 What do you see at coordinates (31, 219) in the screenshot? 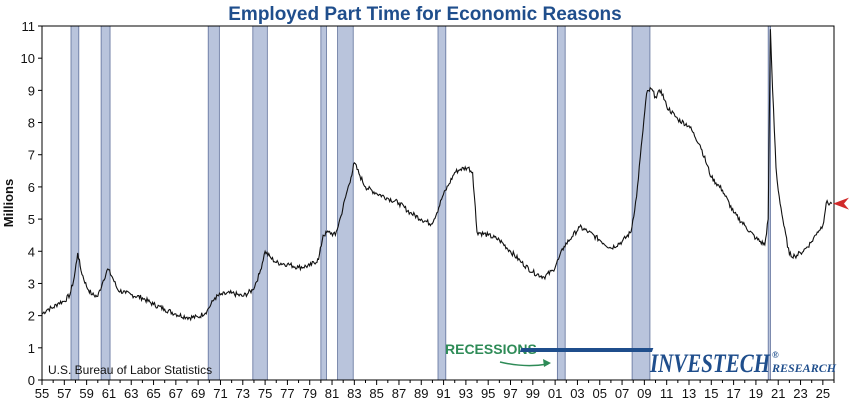
I see `y-tick-label: 5` at bounding box center [31, 219].